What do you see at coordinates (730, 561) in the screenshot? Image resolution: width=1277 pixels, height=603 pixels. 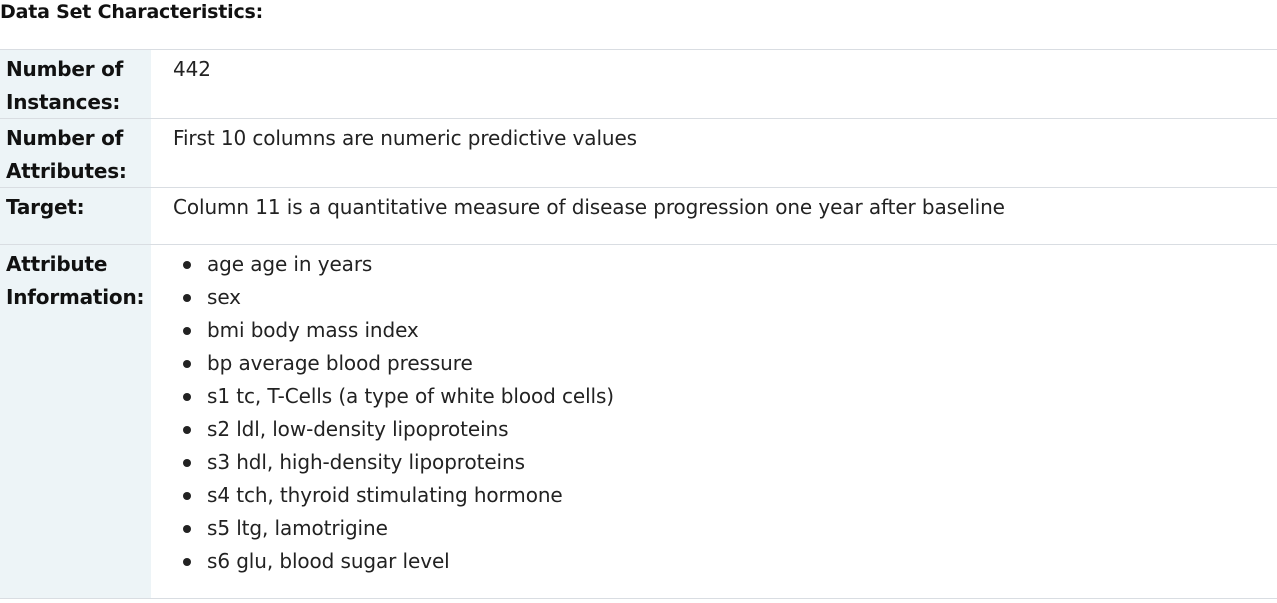 I see `attribute-list-item: s6 glu, blood sugar level` at bounding box center [730, 561].